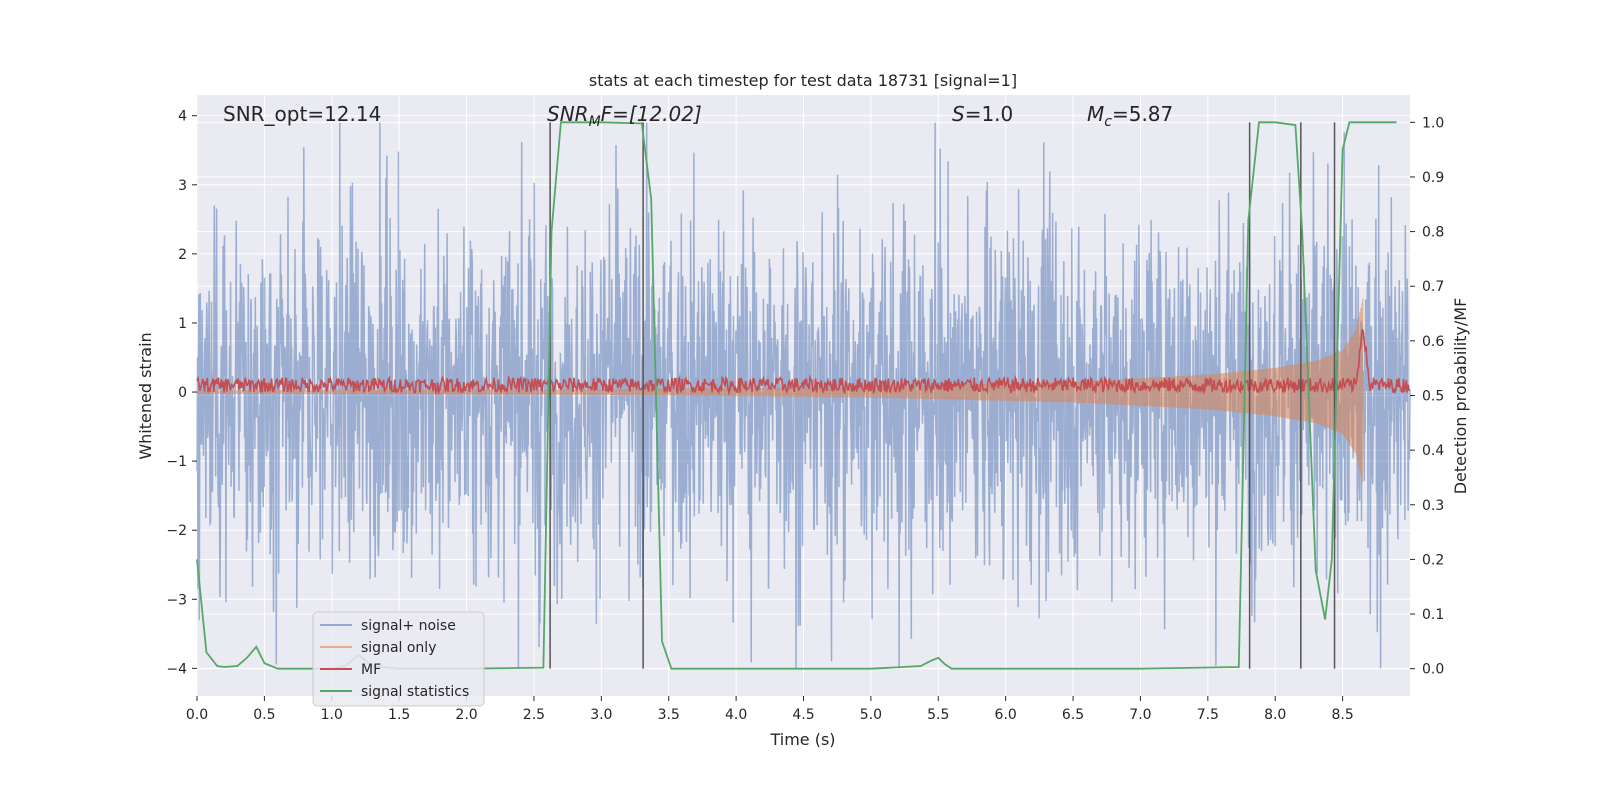  Describe the element at coordinates (197, 715) in the screenshot. I see `x-tick-label: 0.0` at that location.